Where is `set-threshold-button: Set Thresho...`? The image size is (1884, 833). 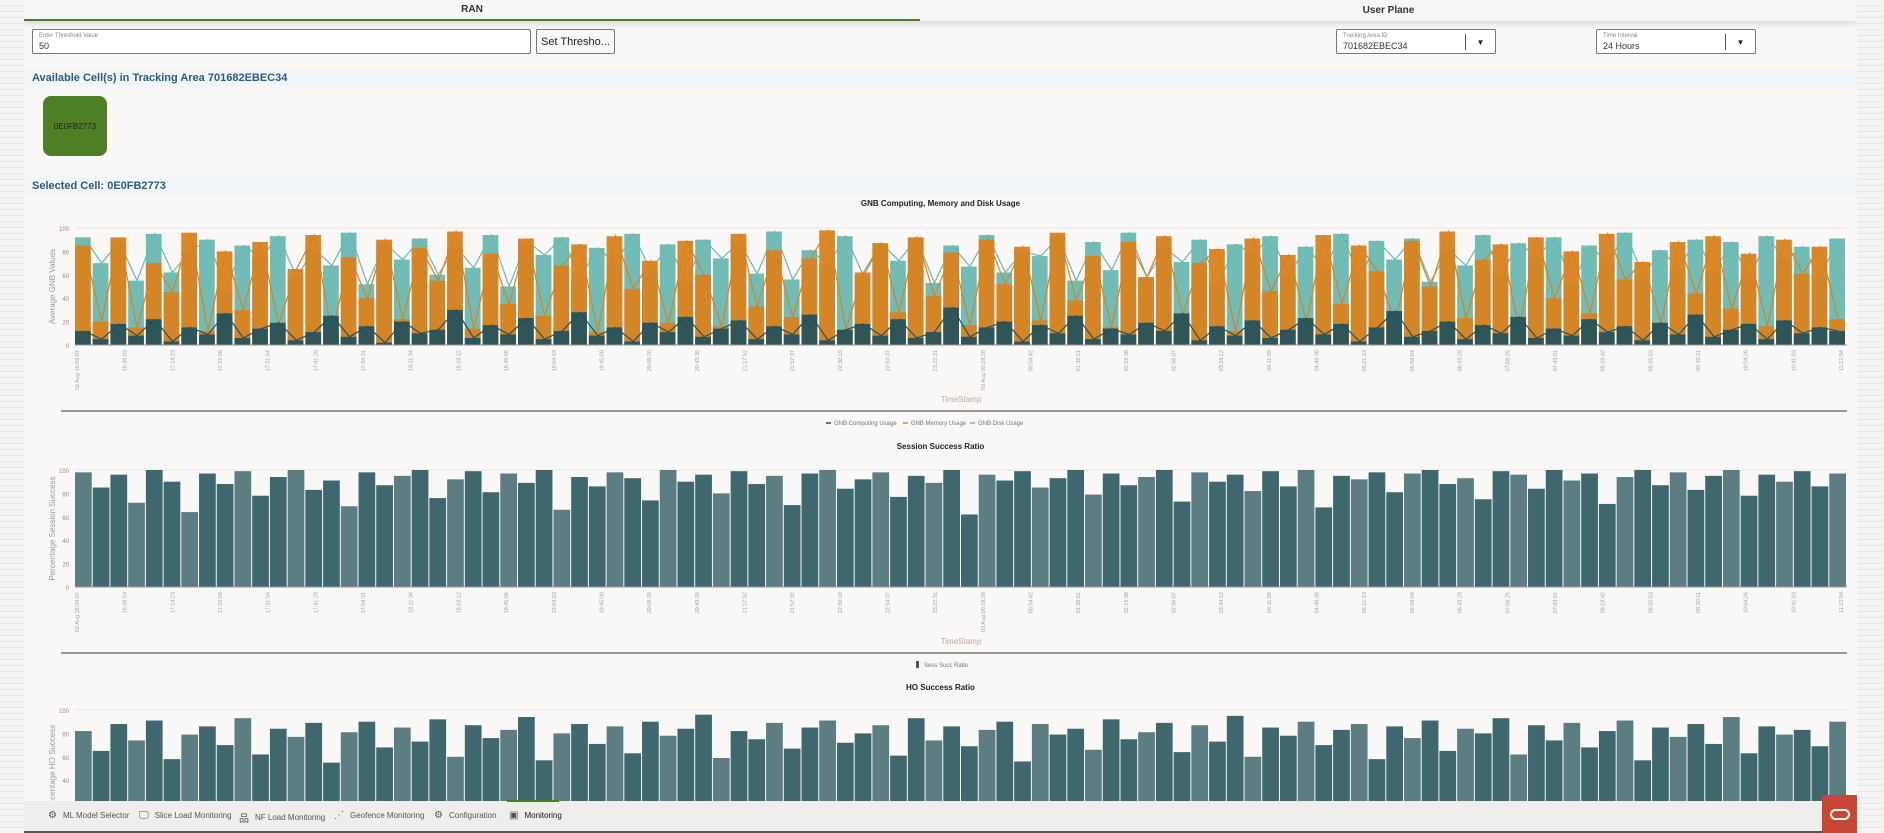 set-threshold-button: Set Thresho... is located at coordinates (575, 41).